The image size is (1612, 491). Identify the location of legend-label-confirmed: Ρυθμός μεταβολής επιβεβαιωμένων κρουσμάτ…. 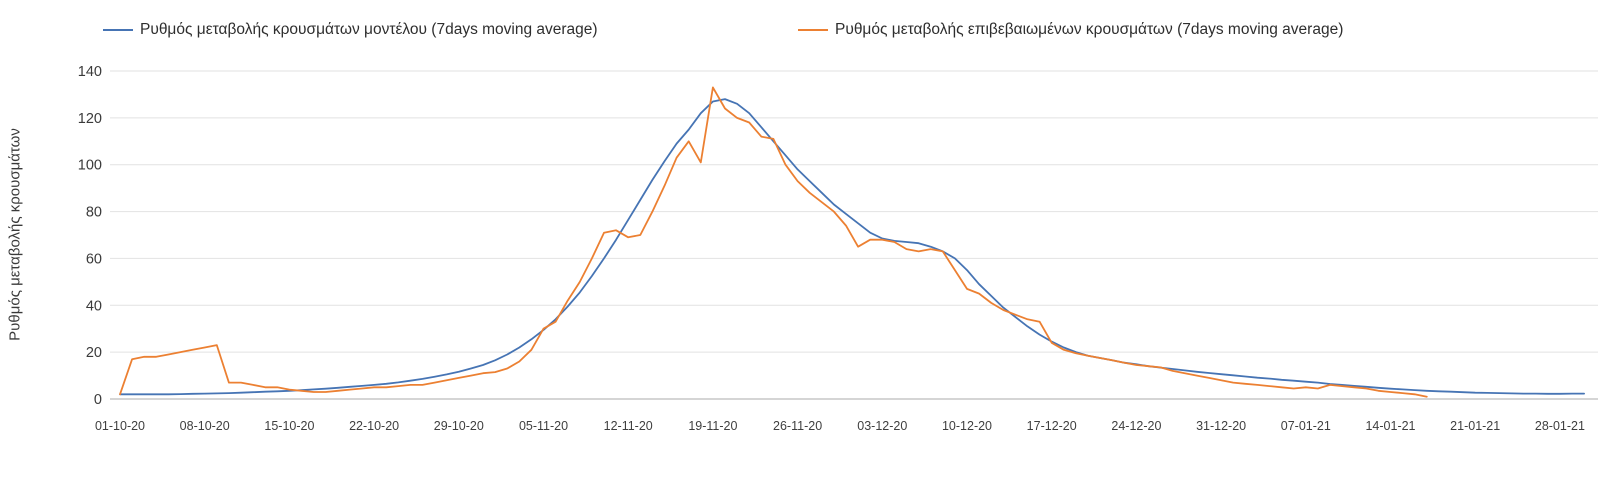
(1089, 29).